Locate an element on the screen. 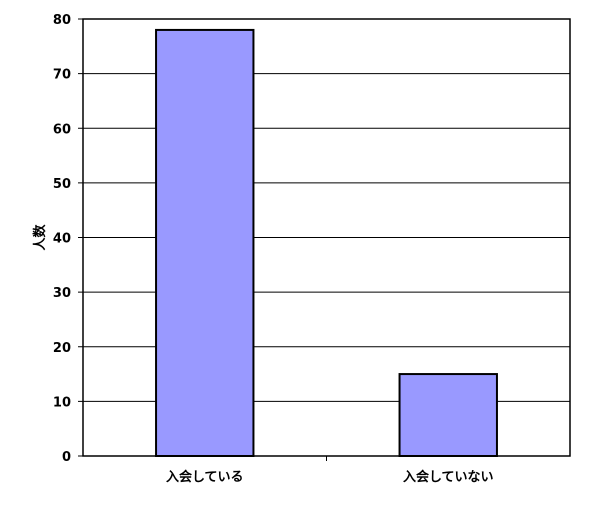  y-tick-label: 0 is located at coordinates (66, 457).